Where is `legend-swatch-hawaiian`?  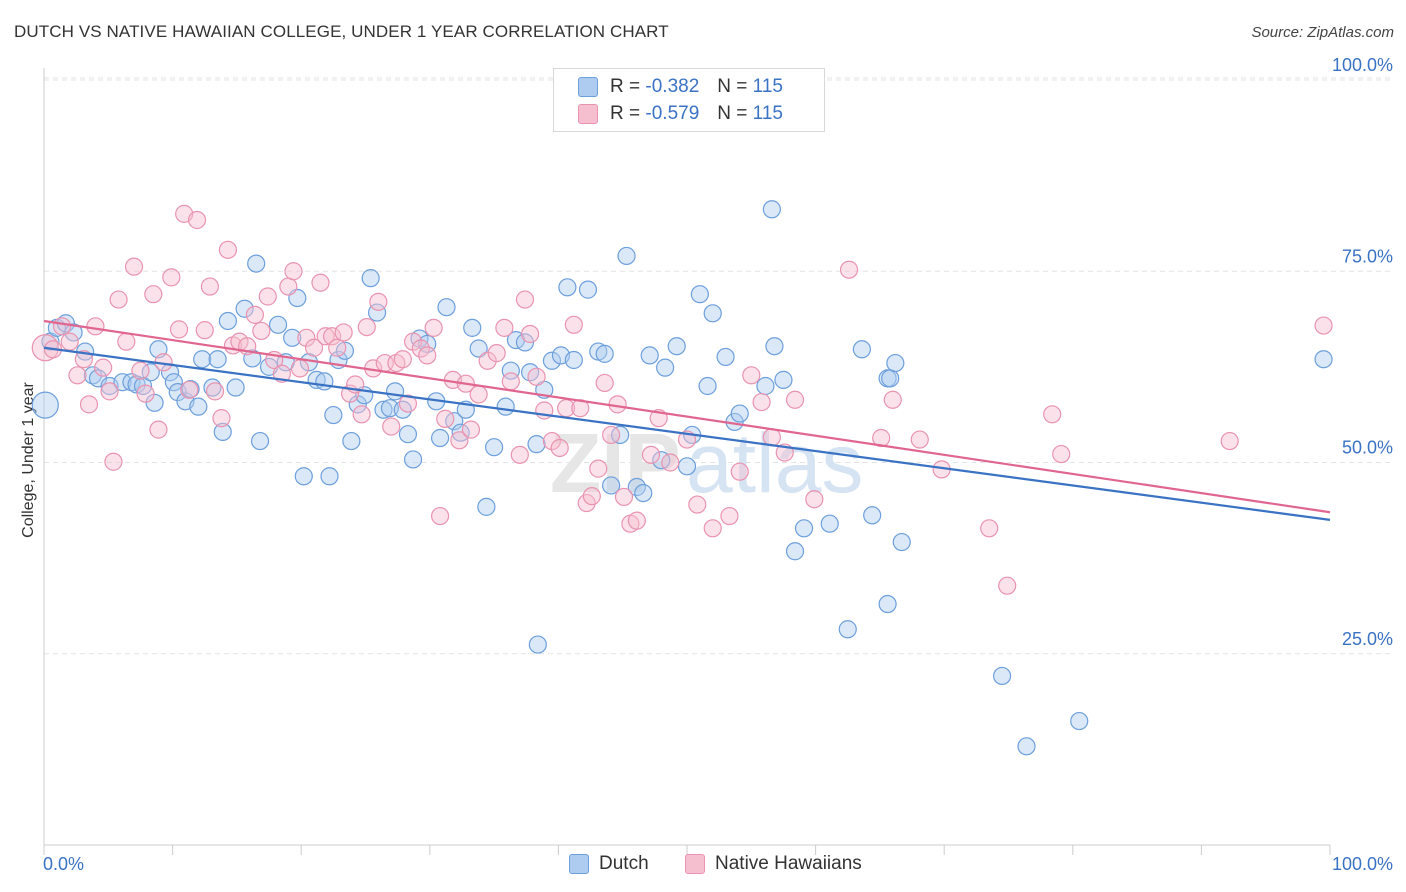
legend-swatch-hawaiian is located at coordinates (588, 114).